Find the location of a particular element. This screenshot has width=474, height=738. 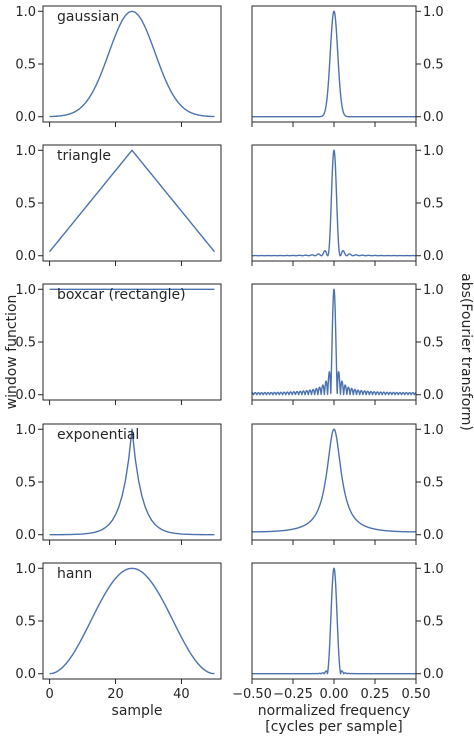

time-gaussian-title: gaussian is located at coordinates (88, 17).